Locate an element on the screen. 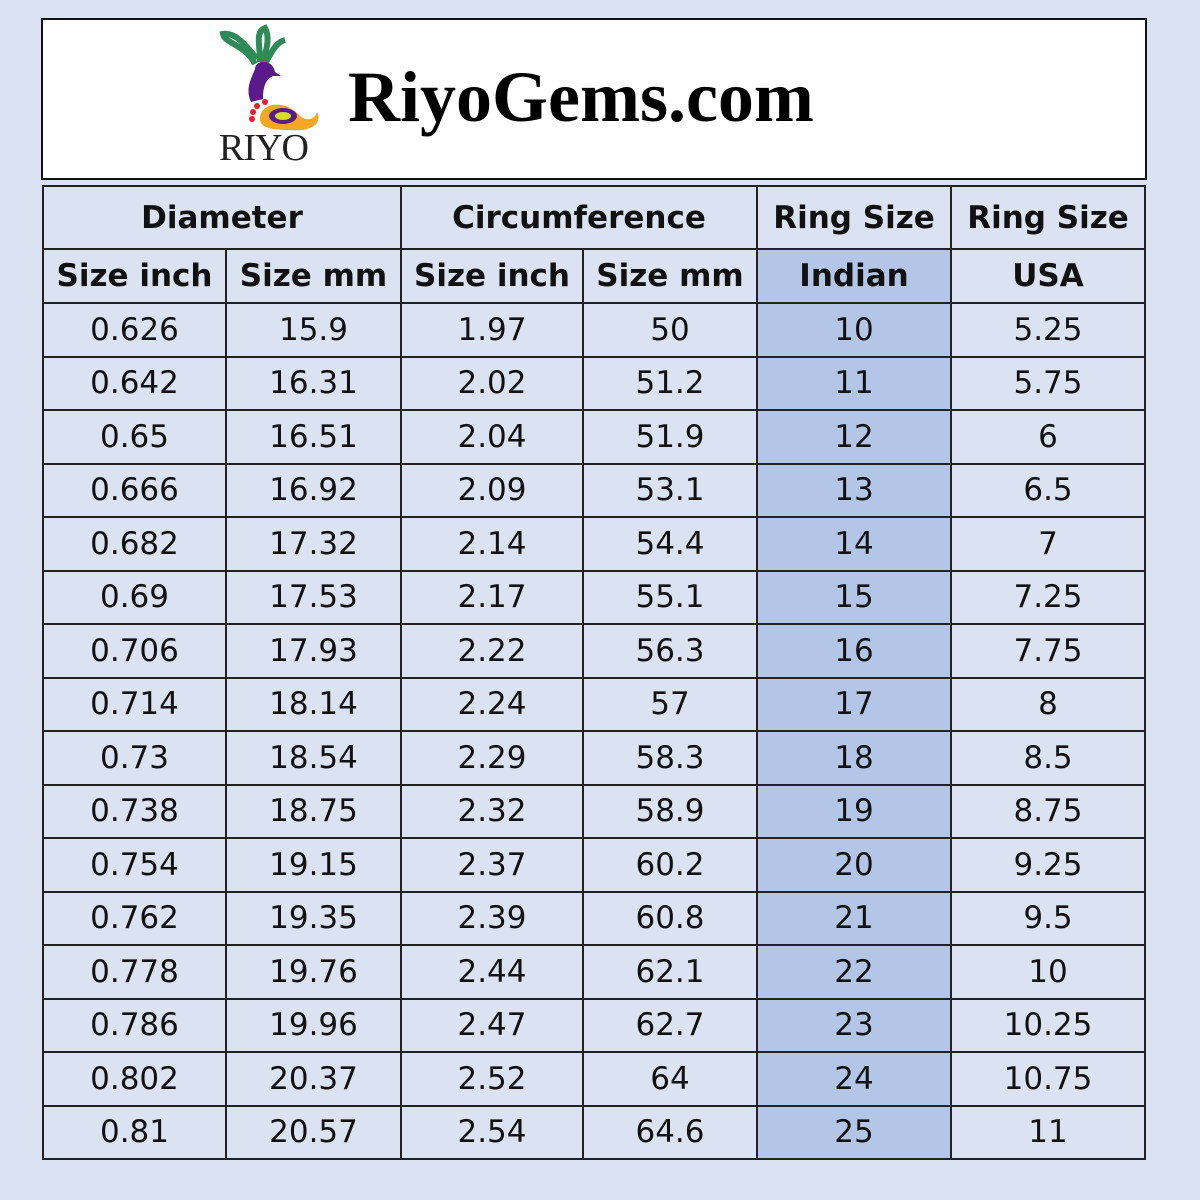 Image resolution: width=1200 pixels, height=1200 pixels. cell-ring-size-indian: 13 is located at coordinates (854, 490).